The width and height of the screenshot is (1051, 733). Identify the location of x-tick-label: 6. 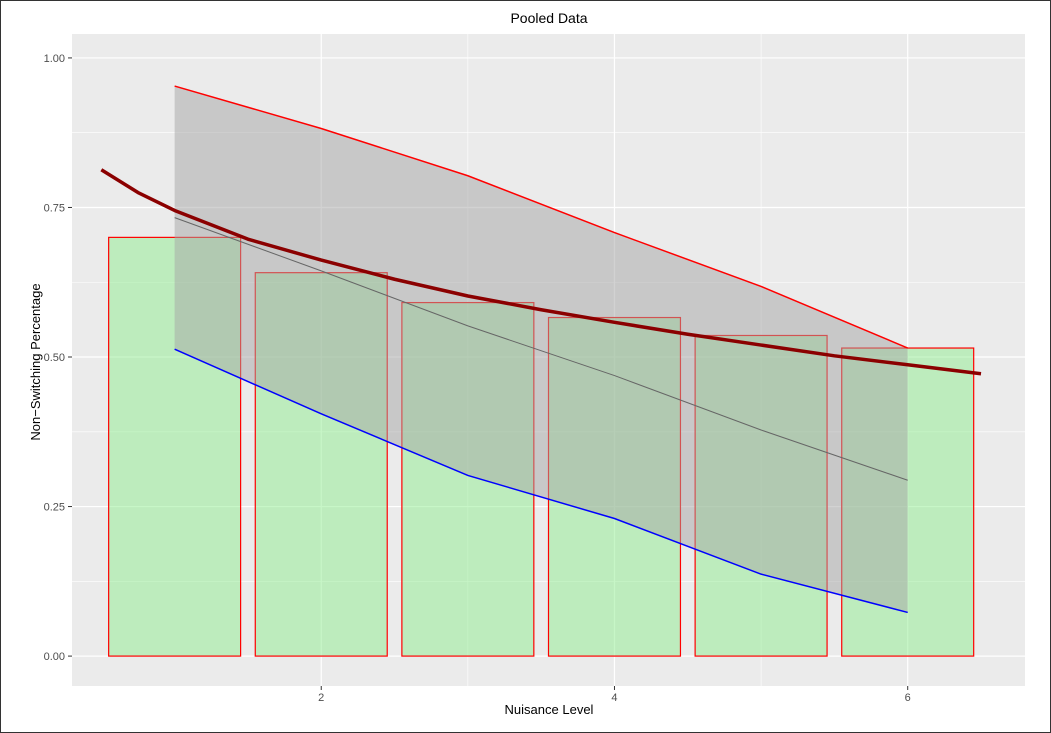
(908, 698).